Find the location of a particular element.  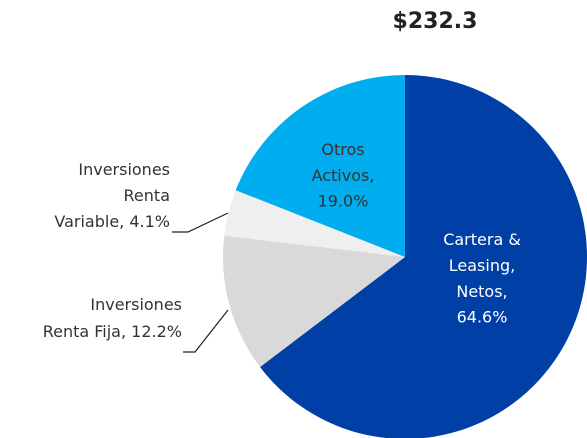

slice-label: Cartera & Leasing, Netos, 64.6% is located at coordinates (482, 278).